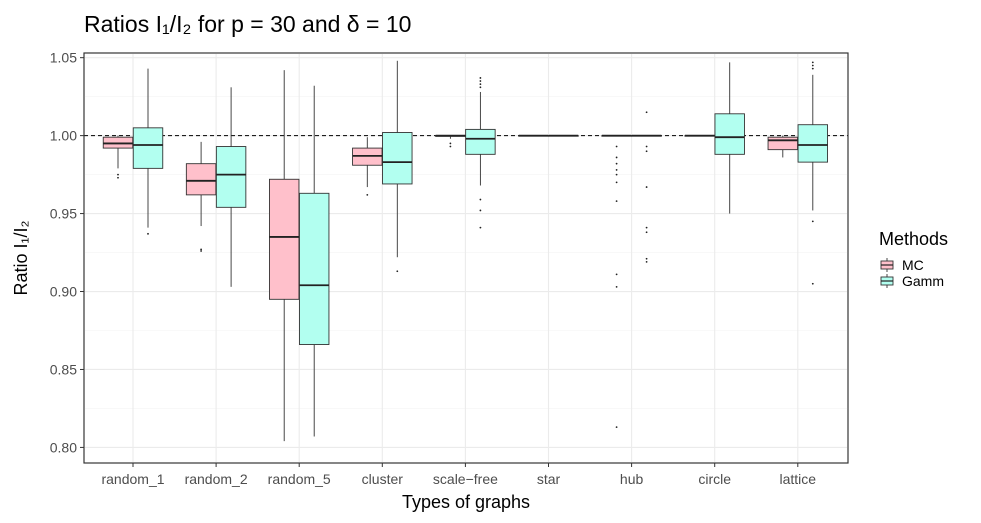 The image size is (981, 523). Describe the element at coordinates (913, 239) in the screenshot. I see `legend-title: Methods` at that location.